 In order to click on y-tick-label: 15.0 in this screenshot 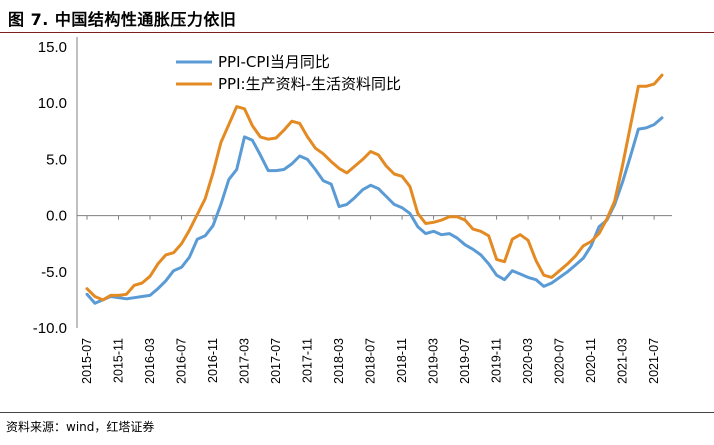, I will do `click(52, 47)`.